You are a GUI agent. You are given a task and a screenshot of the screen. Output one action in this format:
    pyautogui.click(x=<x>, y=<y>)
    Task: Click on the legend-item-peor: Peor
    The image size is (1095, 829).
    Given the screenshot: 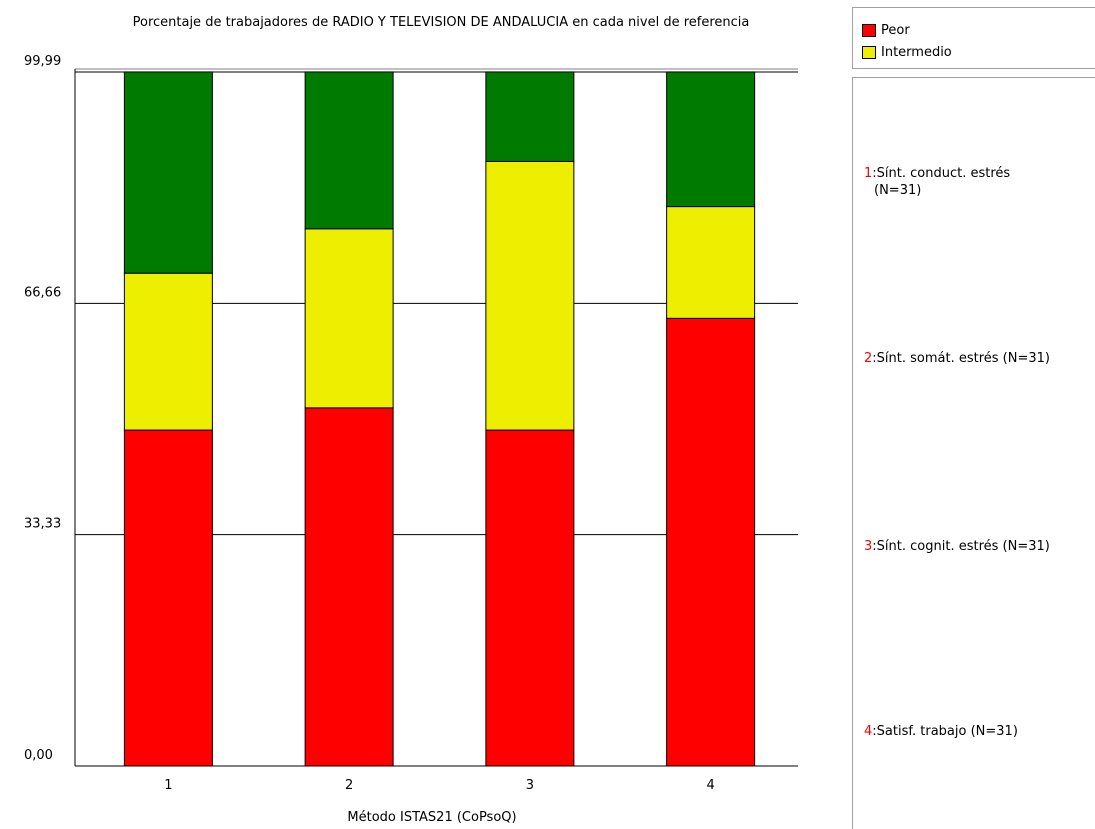 What is the action you would take?
    pyautogui.click(x=886, y=30)
    